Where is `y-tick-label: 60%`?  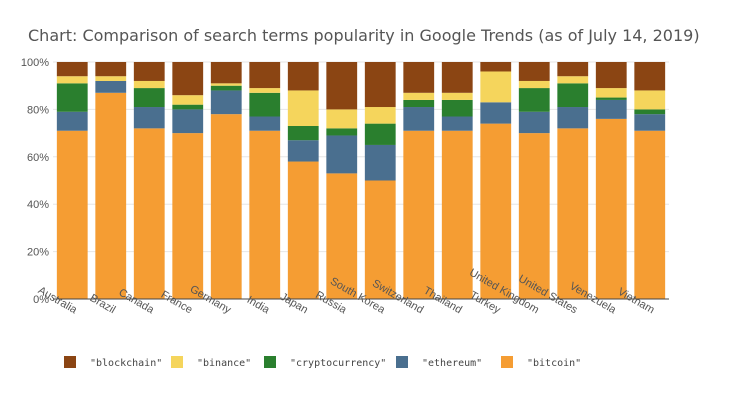
y-tick-label: 60% is located at coordinates (38, 158).